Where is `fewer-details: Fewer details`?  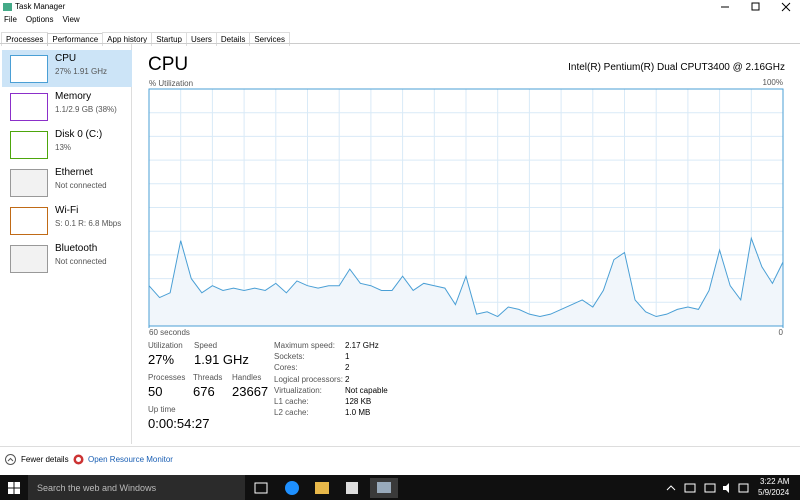
fewer-details: Fewer details is located at coordinates (45, 459).